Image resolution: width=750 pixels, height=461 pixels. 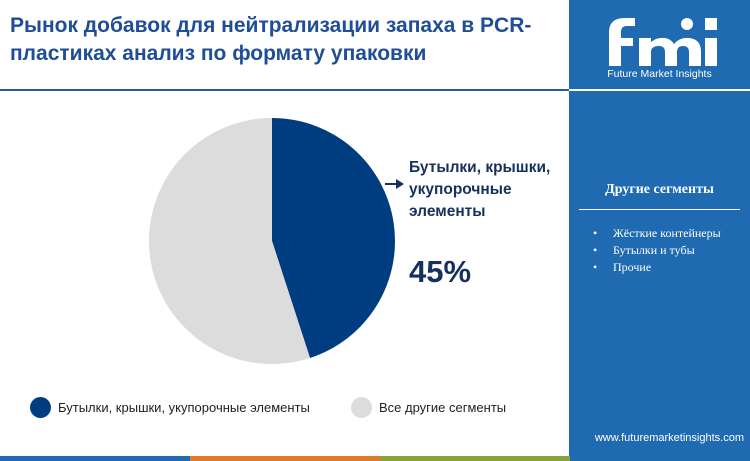 What do you see at coordinates (333, 238) in the screenshot?
I see `pie-slice-bottles-caps-closures` at bounding box center [333, 238].